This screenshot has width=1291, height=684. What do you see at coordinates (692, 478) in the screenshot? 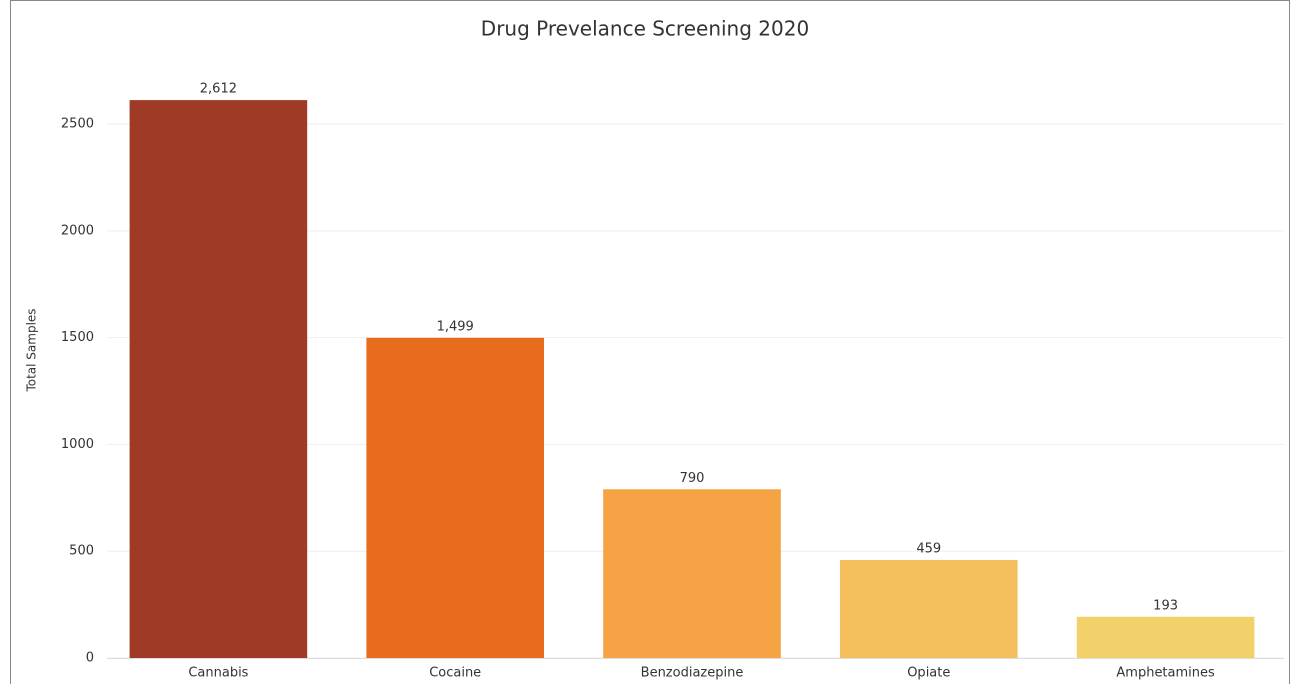
I see `value-label: 790` at bounding box center [692, 478].